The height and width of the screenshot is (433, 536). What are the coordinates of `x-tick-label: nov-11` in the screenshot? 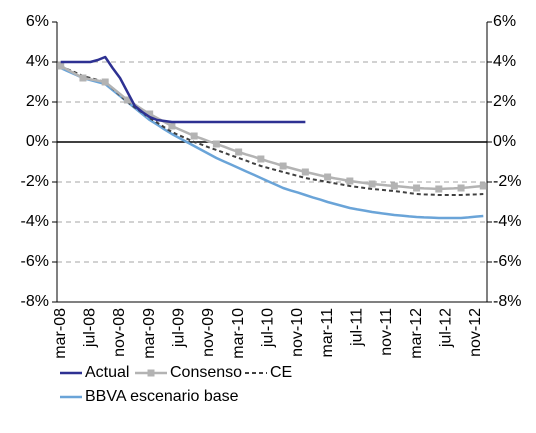 It's located at (386, 332).